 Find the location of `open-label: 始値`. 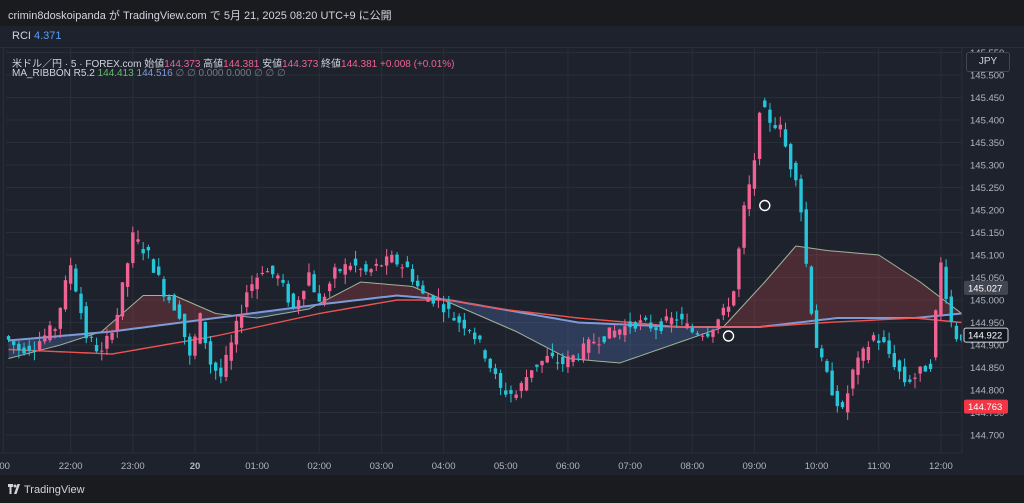

open-label: 始値 is located at coordinates (154, 64).